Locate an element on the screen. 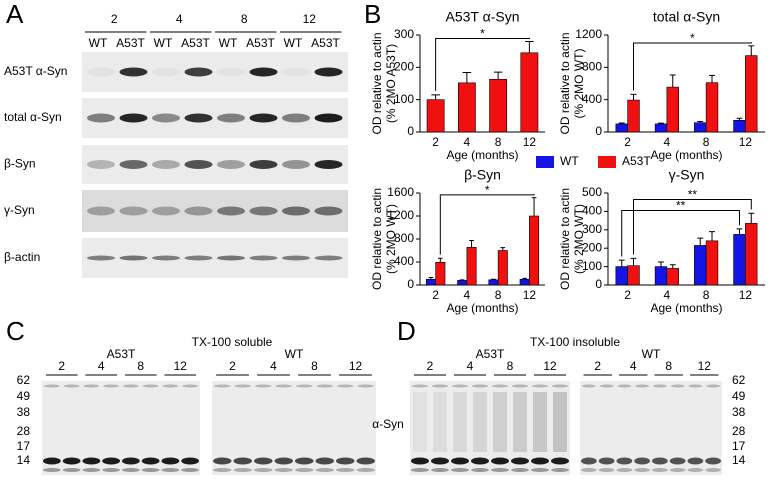  x-tick-label: 8 is located at coordinates (498, 295).